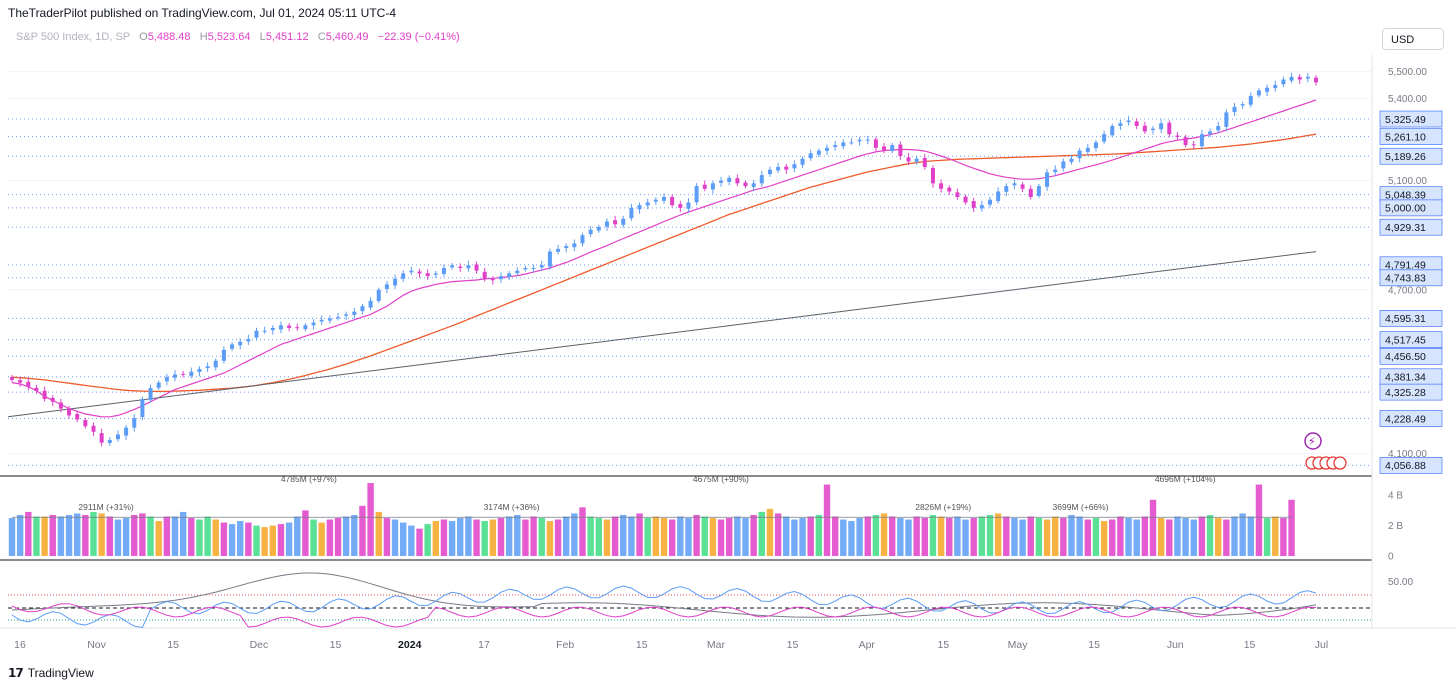 The image size is (1456, 689). What do you see at coordinates (664, 615) in the screenshot?
I see `osc-pink-line` at bounding box center [664, 615].